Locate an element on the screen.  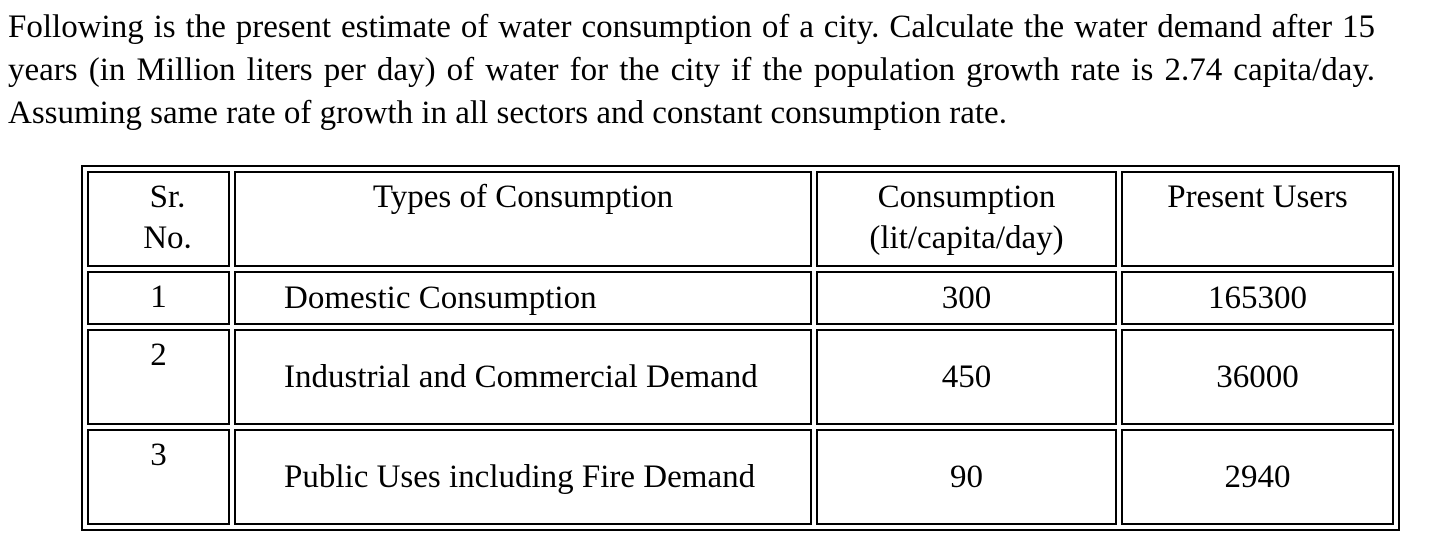
header-type: Types of Consumption is located at coordinates (523, 219).